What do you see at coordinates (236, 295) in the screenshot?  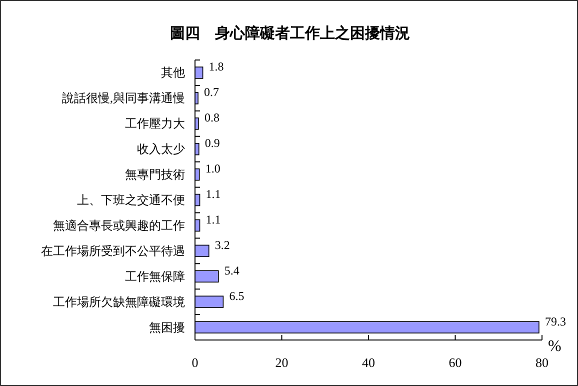 I see `data-label: 6.5` at bounding box center [236, 295].